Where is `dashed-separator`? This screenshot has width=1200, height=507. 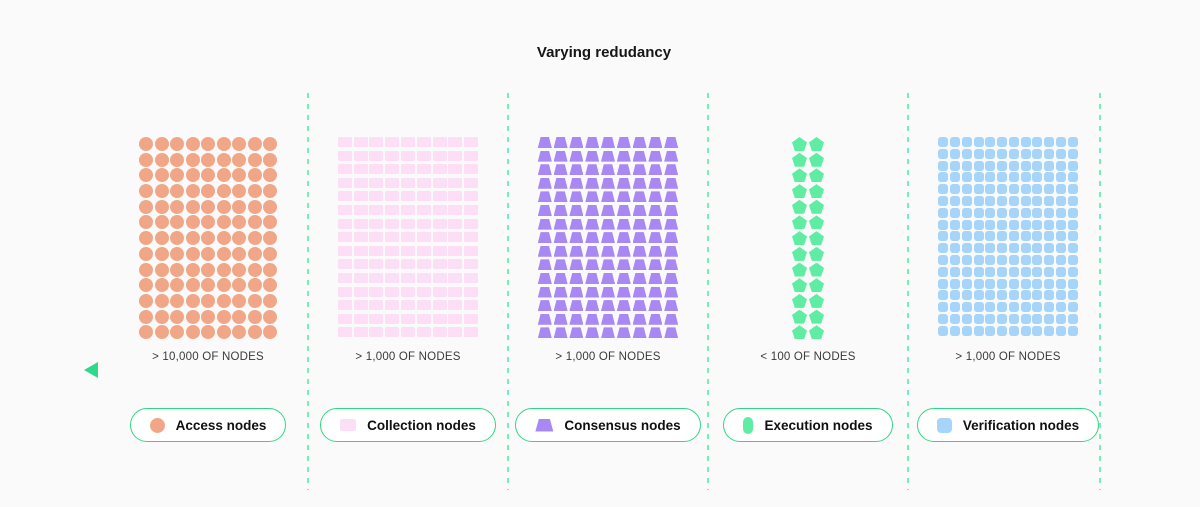
dashed-separator is located at coordinates (1100, 291).